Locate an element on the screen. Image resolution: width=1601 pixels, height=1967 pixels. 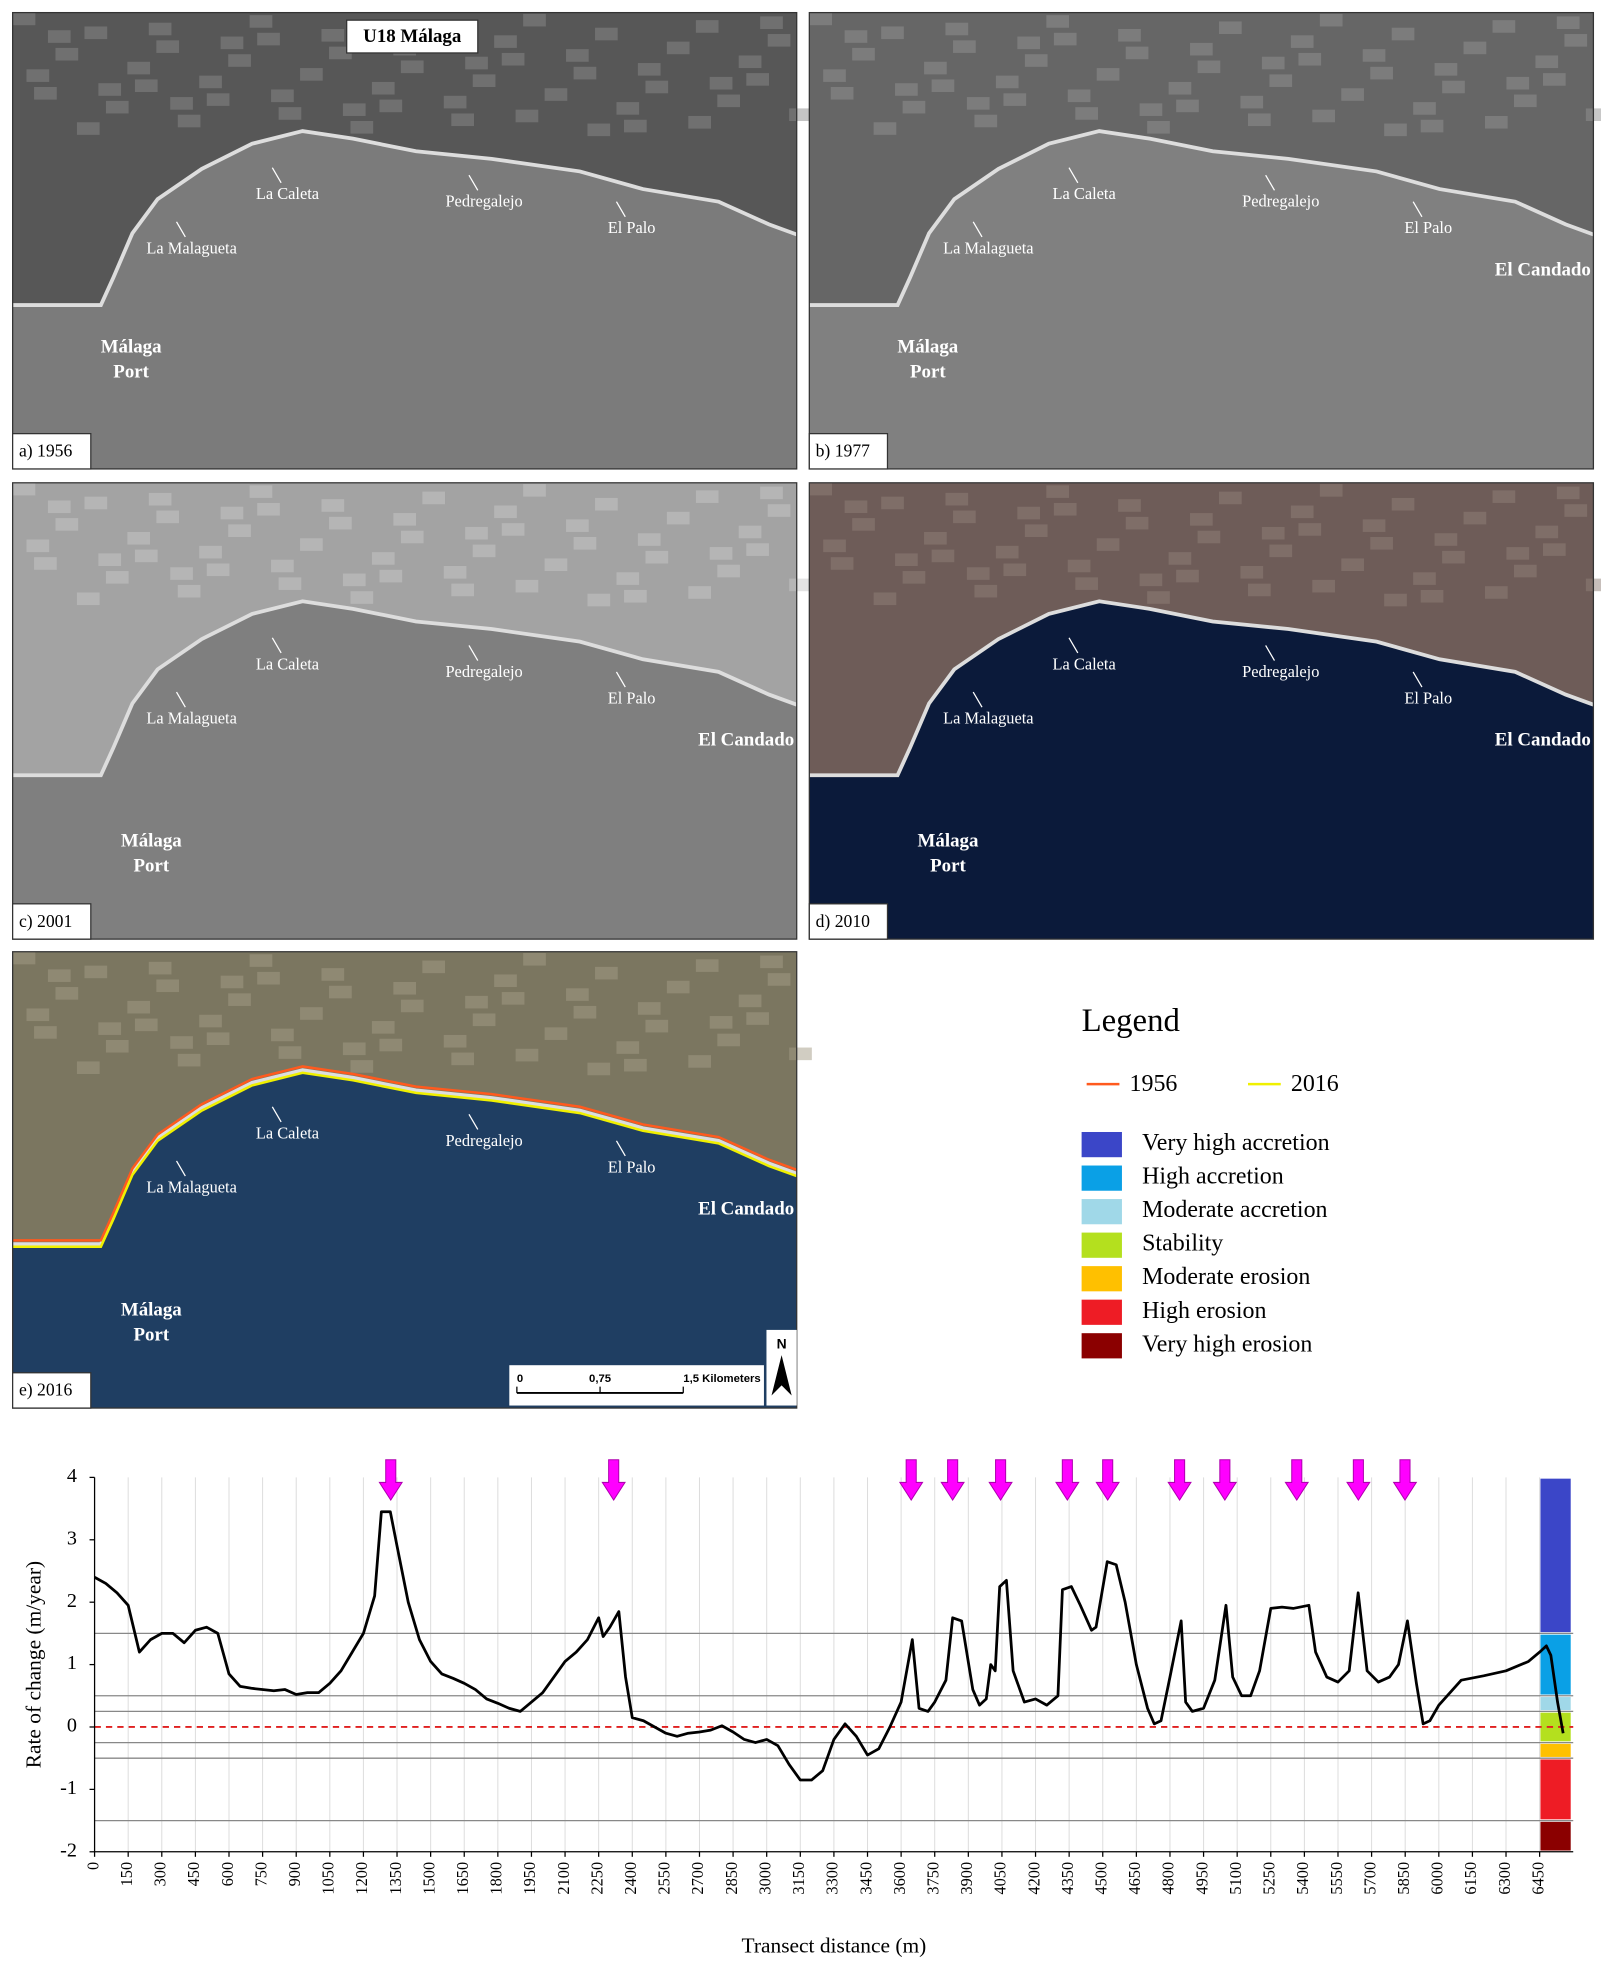
x-tick-label: 6000 is located at coordinates (1437, 1878).